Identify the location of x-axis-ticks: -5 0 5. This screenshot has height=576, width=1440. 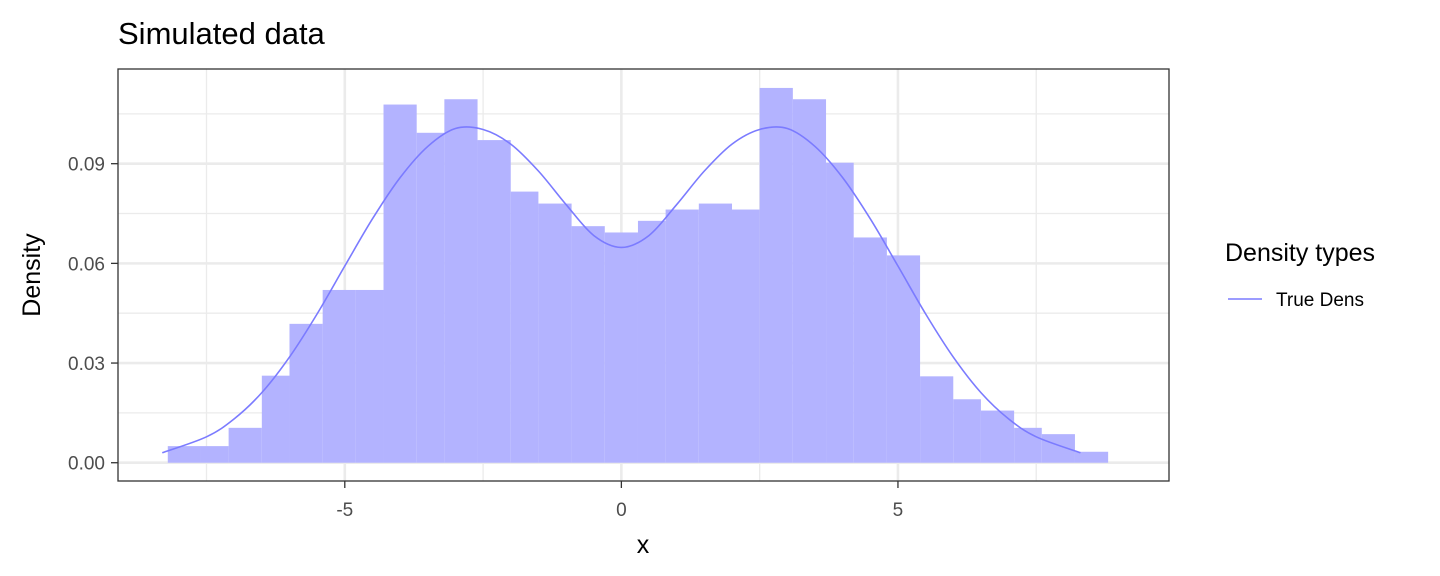
(619, 501).